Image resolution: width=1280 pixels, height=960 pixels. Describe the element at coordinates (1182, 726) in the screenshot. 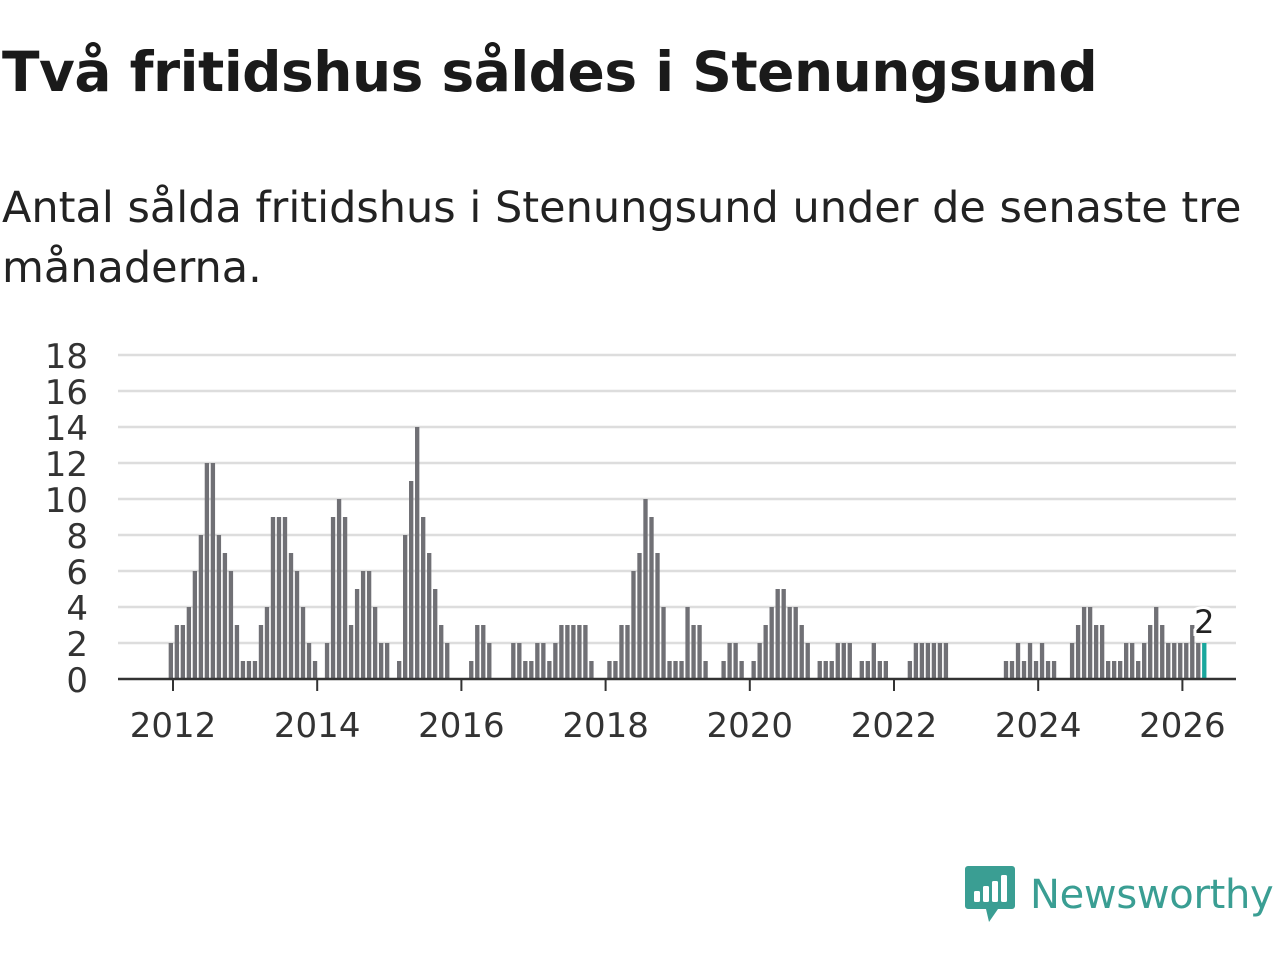

I see `x-tick-label: 2026` at that location.